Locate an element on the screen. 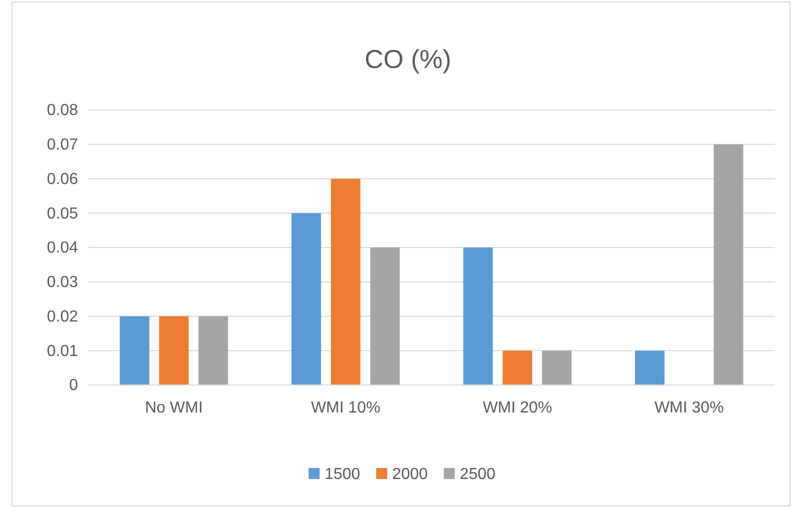 The height and width of the screenshot is (508, 792). chart-title: CO (%) is located at coordinates (408, 59).